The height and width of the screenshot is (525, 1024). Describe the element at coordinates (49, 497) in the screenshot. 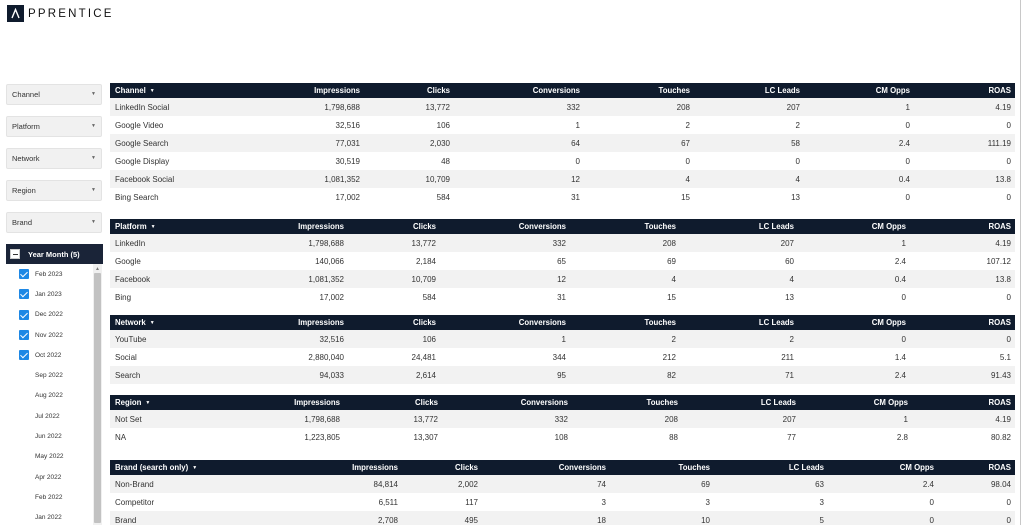

I see `year-month-option: Feb 2022` at that location.